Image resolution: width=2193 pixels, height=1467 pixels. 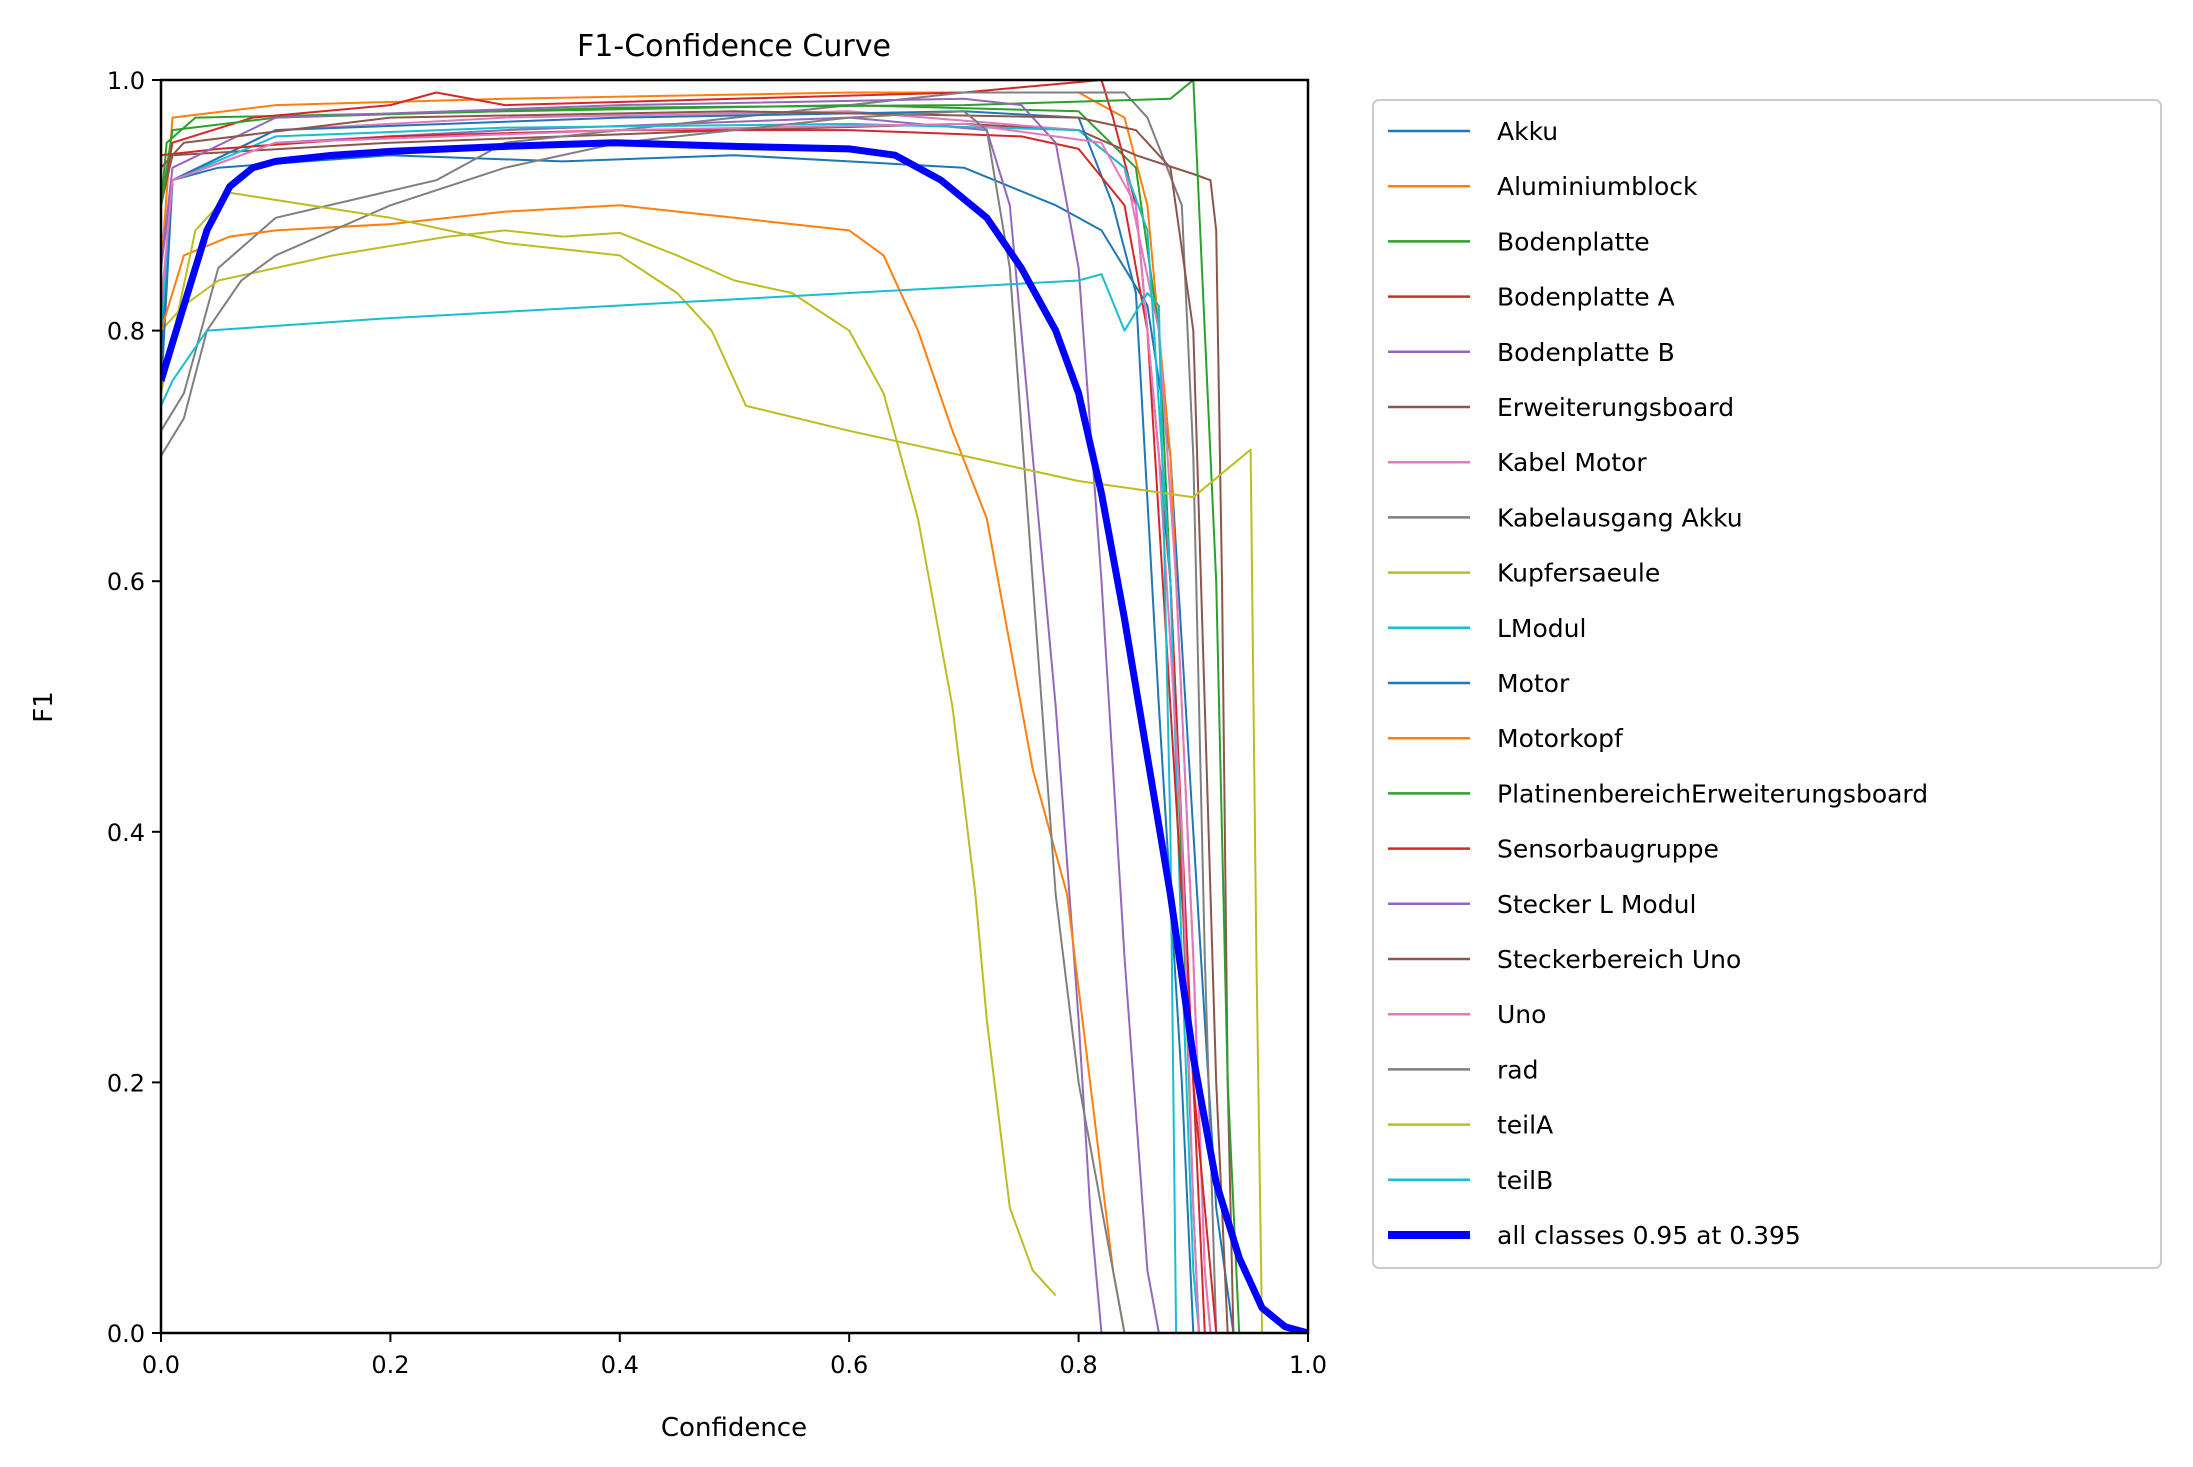 What do you see at coordinates (1620, 517) in the screenshot?
I see `legend-label: Kabelausgang Akku` at bounding box center [1620, 517].